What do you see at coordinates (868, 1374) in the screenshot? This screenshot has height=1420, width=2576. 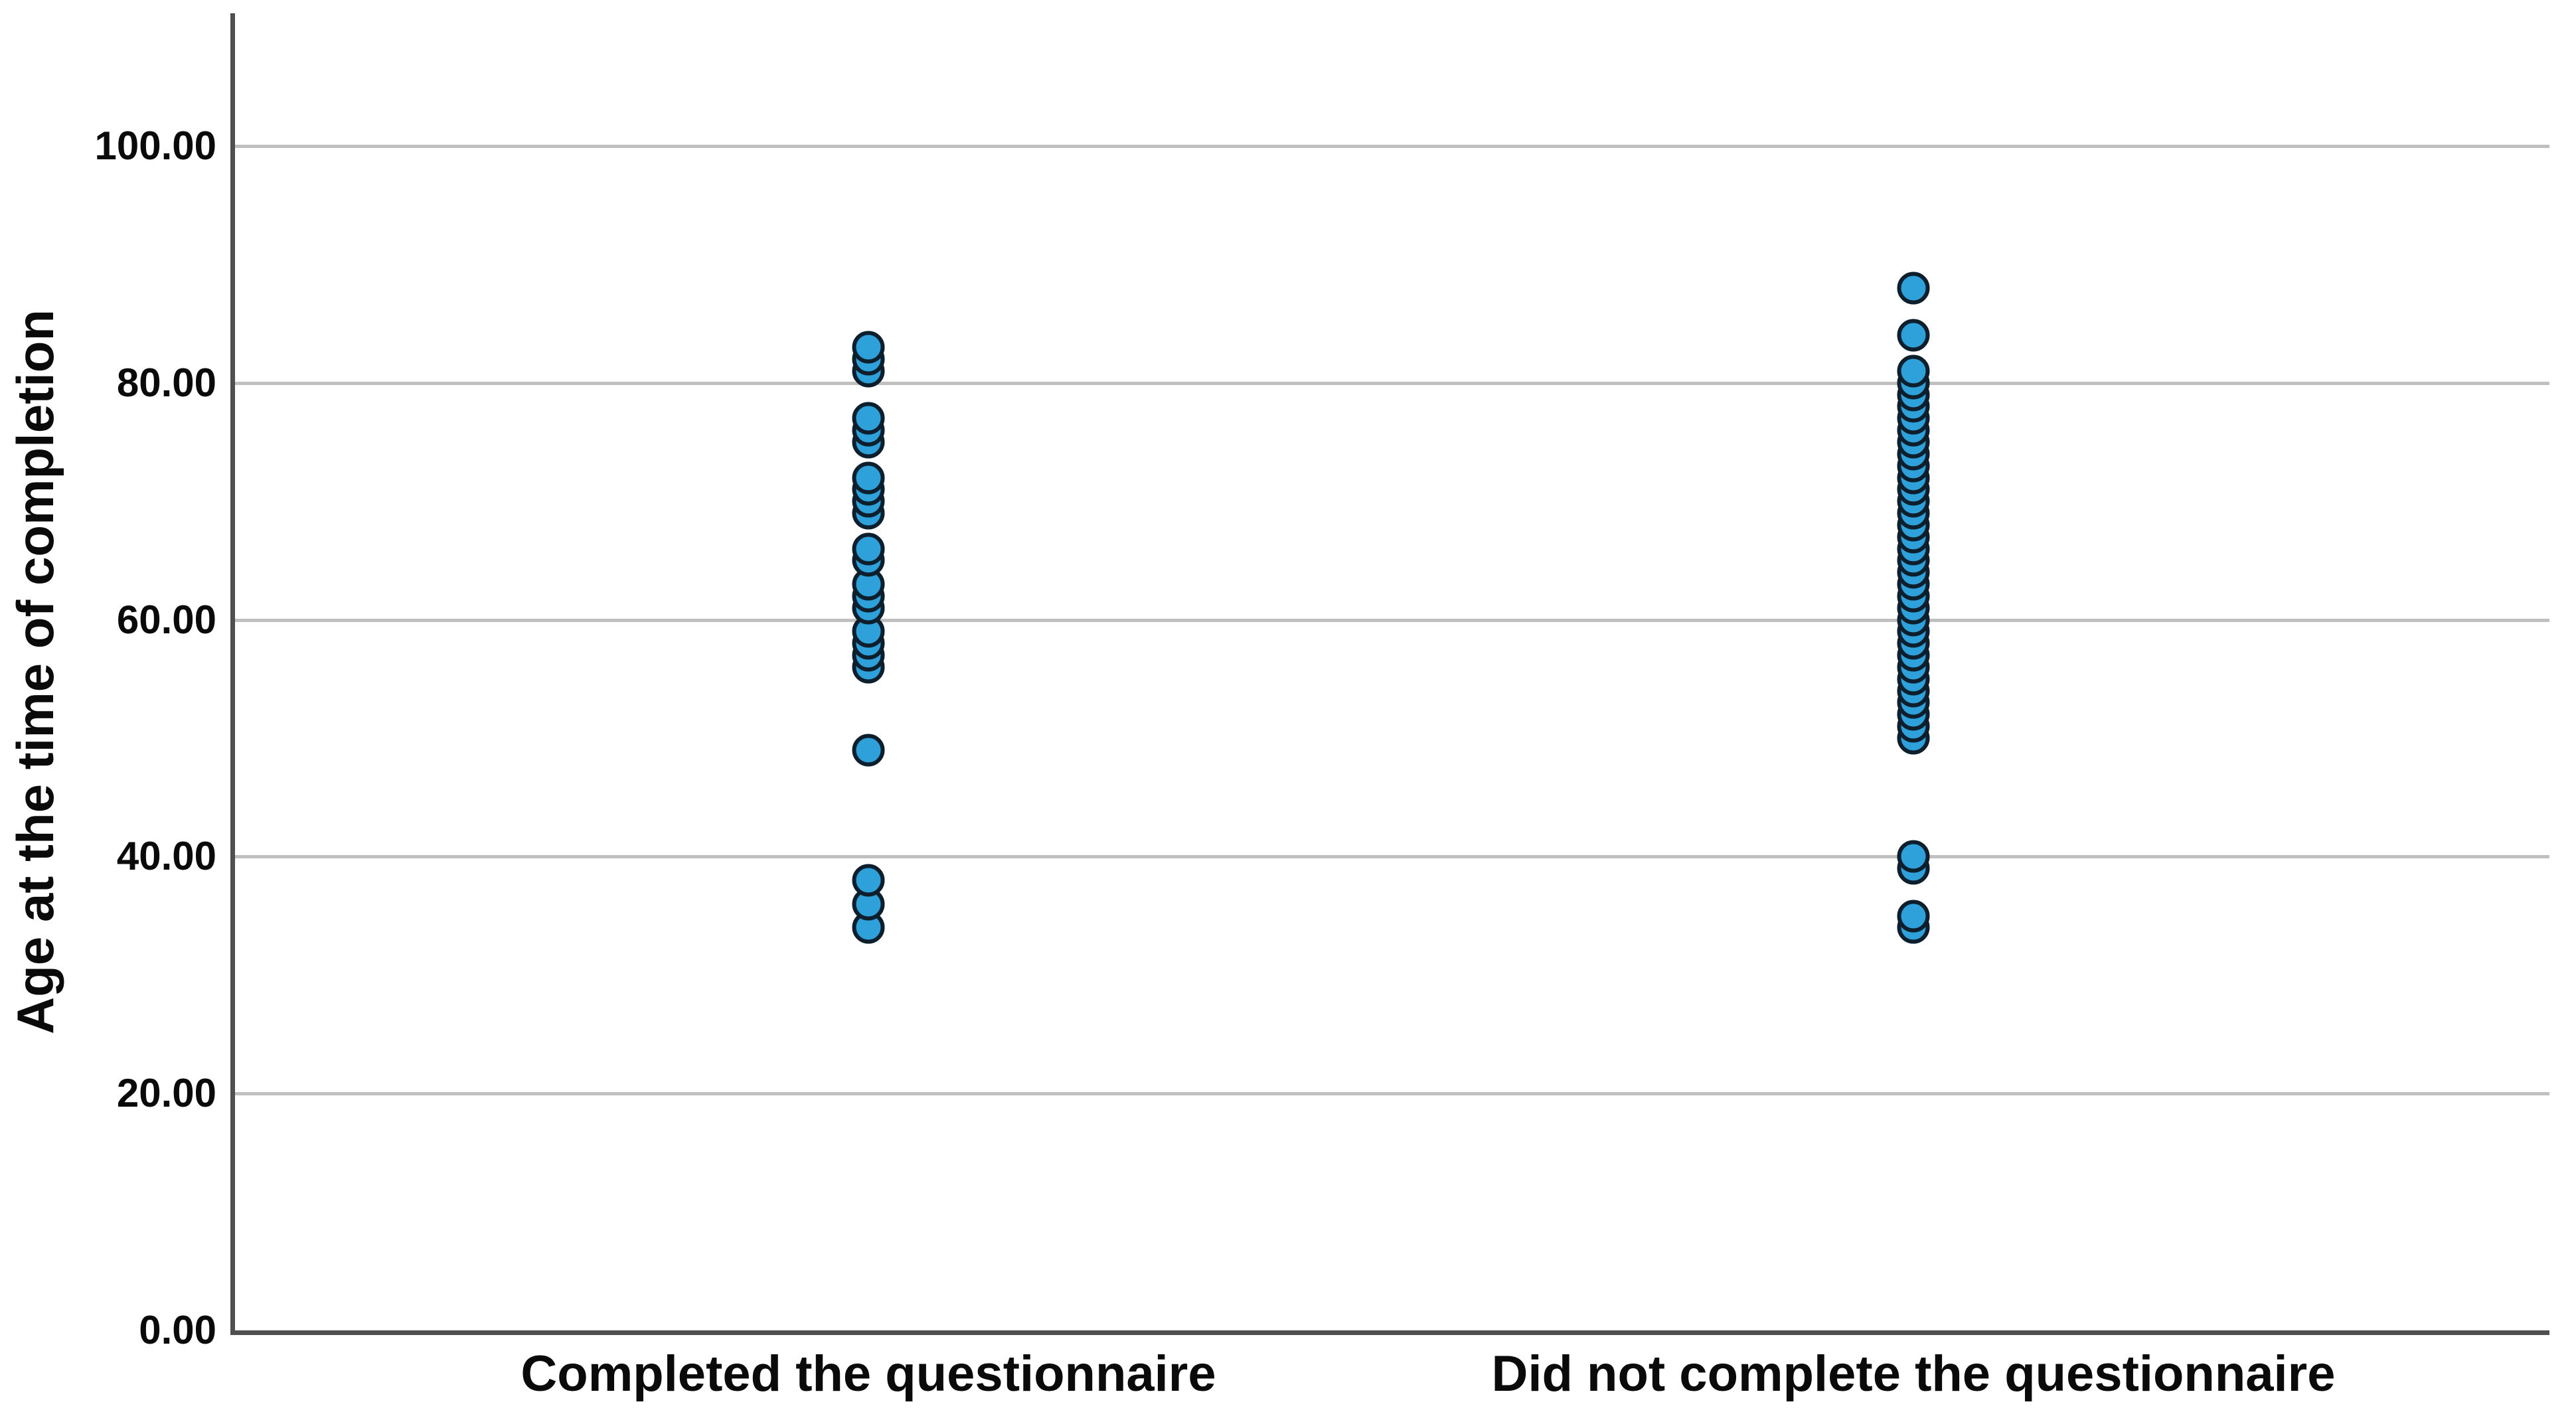 I see `x-category-label: Completed the questionnaire` at bounding box center [868, 1374].